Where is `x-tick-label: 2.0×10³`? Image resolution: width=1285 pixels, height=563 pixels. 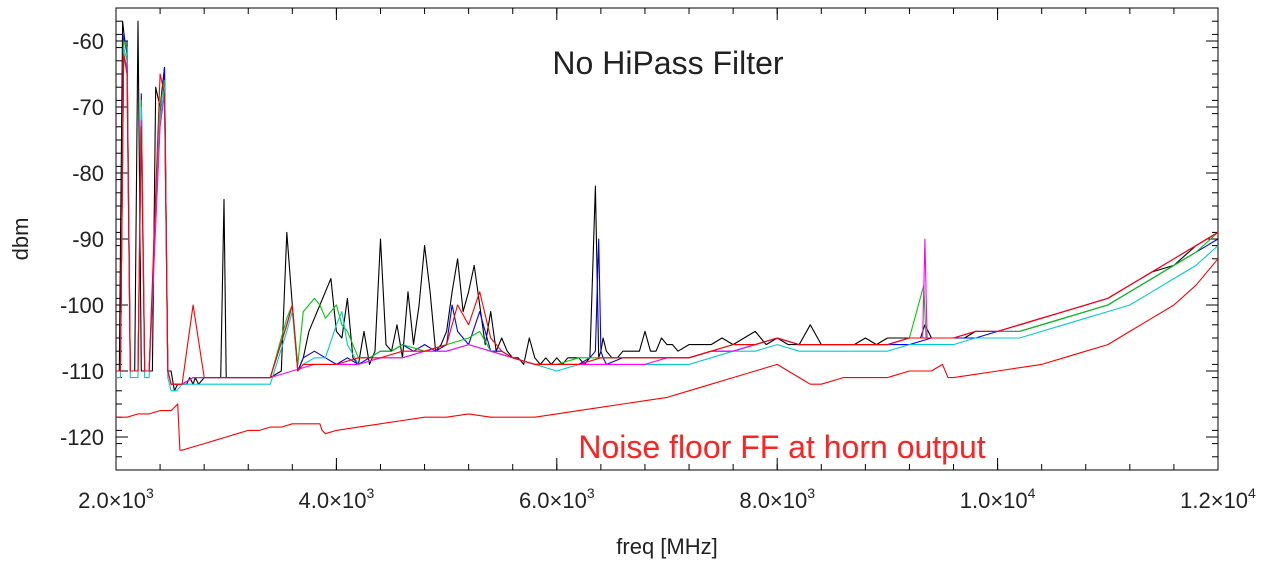
x-tick-label: 2.0×10³ is located at coordinates (116, 499).